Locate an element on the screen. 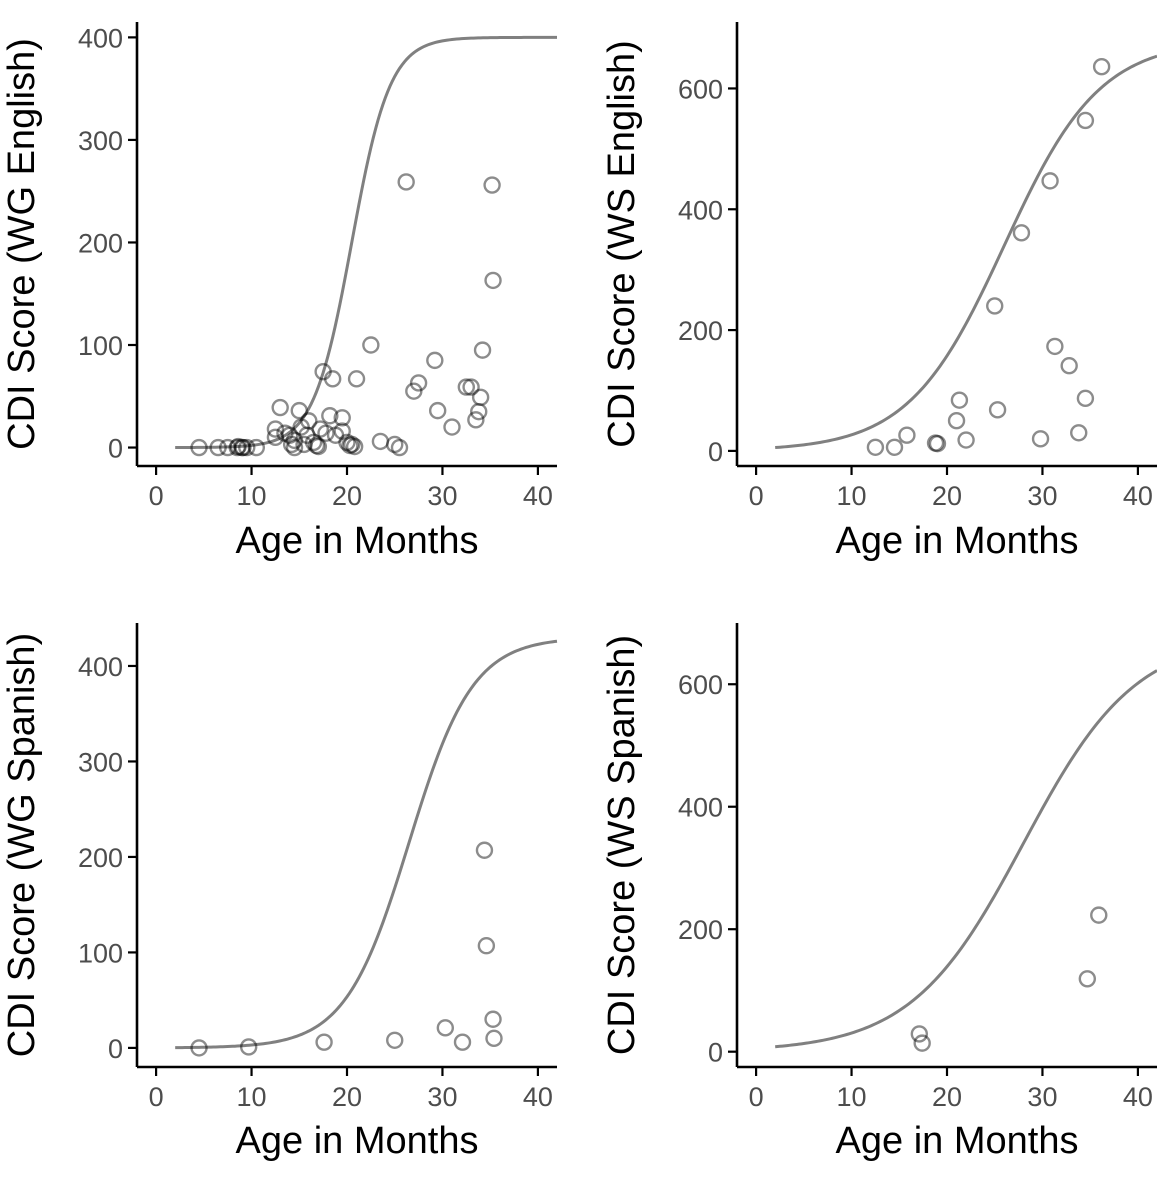 This screenshot has height=1178, width=1157. y-axis-title: CDI Score (WS Spanish) is located at coordinates (622, 845).